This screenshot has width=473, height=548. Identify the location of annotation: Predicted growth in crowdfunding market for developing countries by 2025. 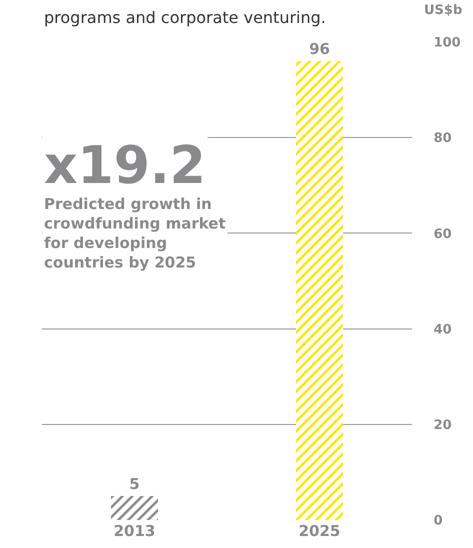
(135, 233).